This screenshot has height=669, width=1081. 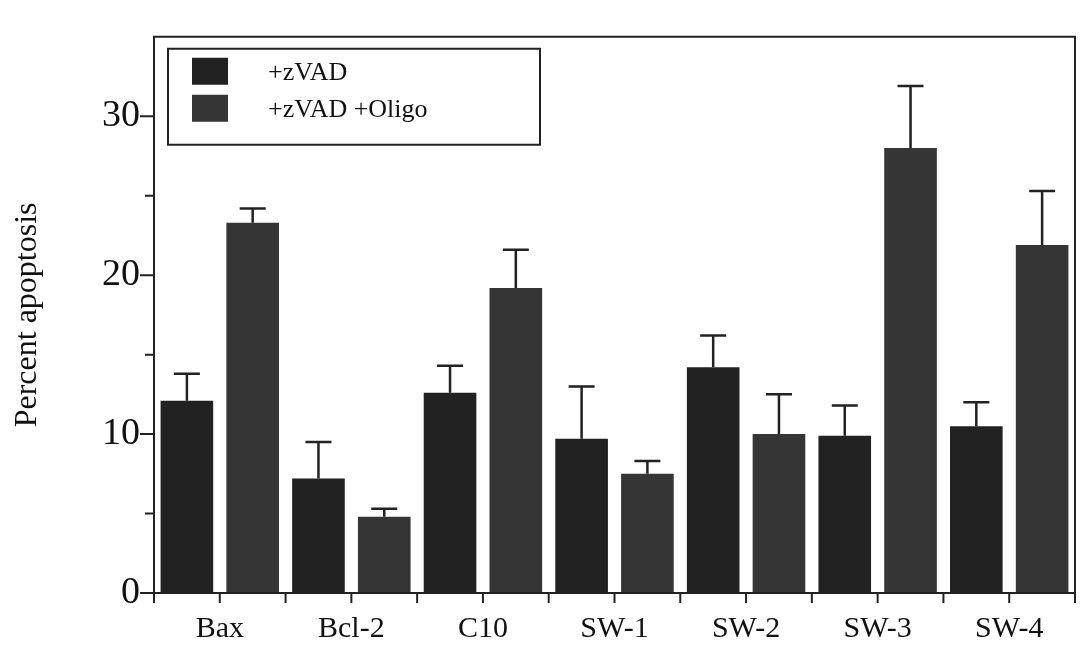 What do you see at coordinates (348, 108) in the screenshot?
I see `legend-label: +zVAD +Oligo` at bounding box center [348, 108].